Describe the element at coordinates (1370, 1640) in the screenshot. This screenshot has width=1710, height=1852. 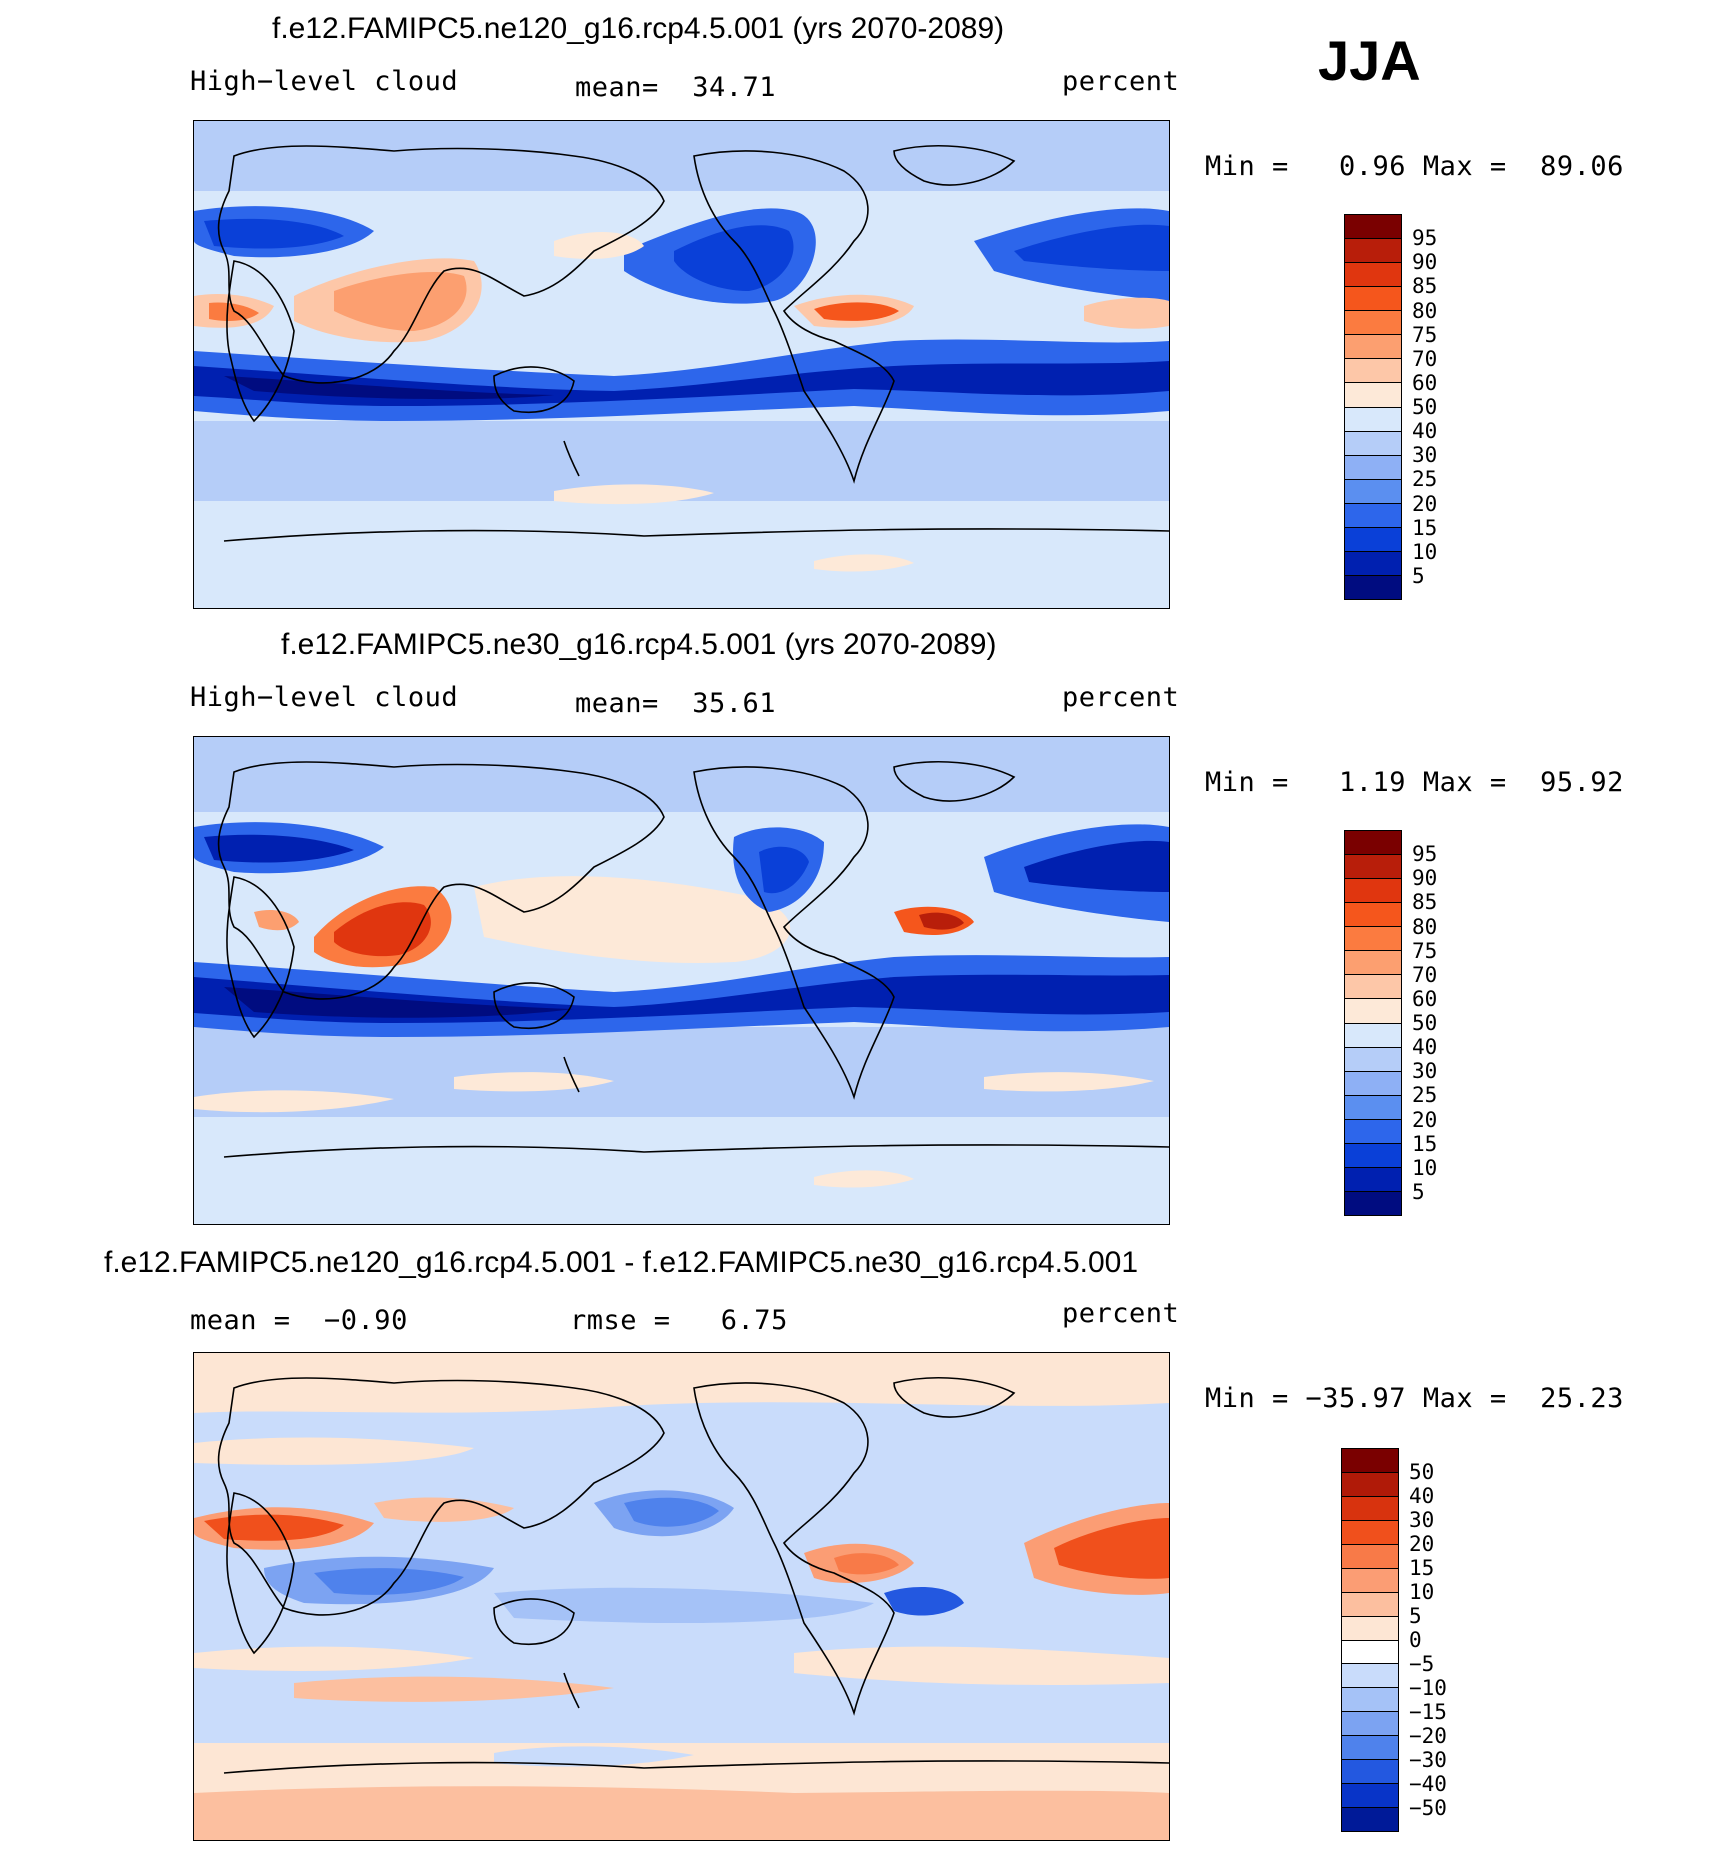
I see `panel-3-colorbar` at that location.